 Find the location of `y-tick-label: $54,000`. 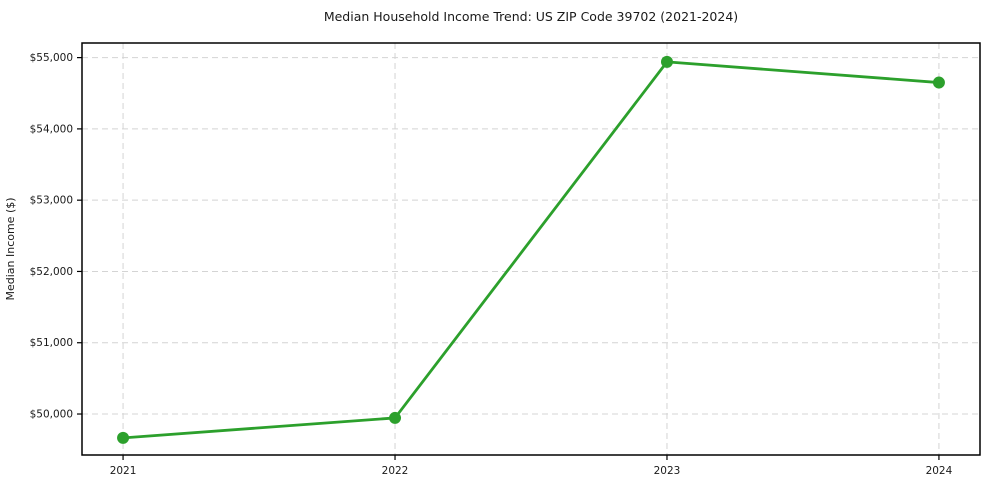

y-tick-label: $54,000 is located at coordinates (51, 129).